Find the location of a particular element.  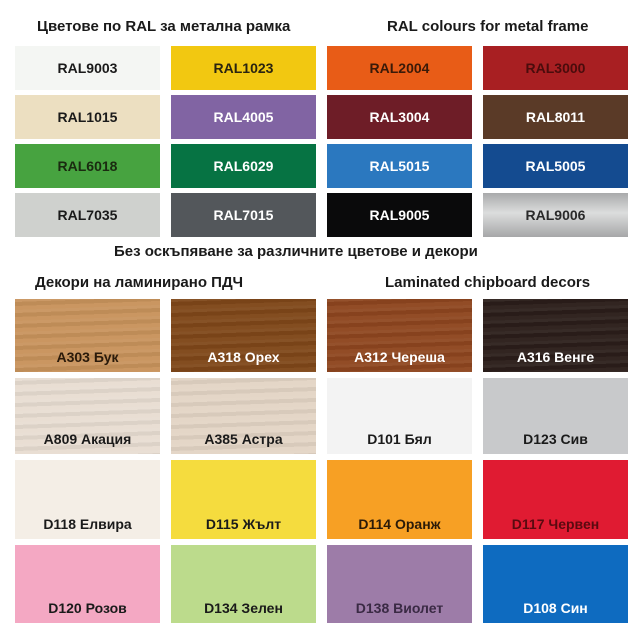

ral-color-swatch: RAL3004 is located at coordinates (399, 117).